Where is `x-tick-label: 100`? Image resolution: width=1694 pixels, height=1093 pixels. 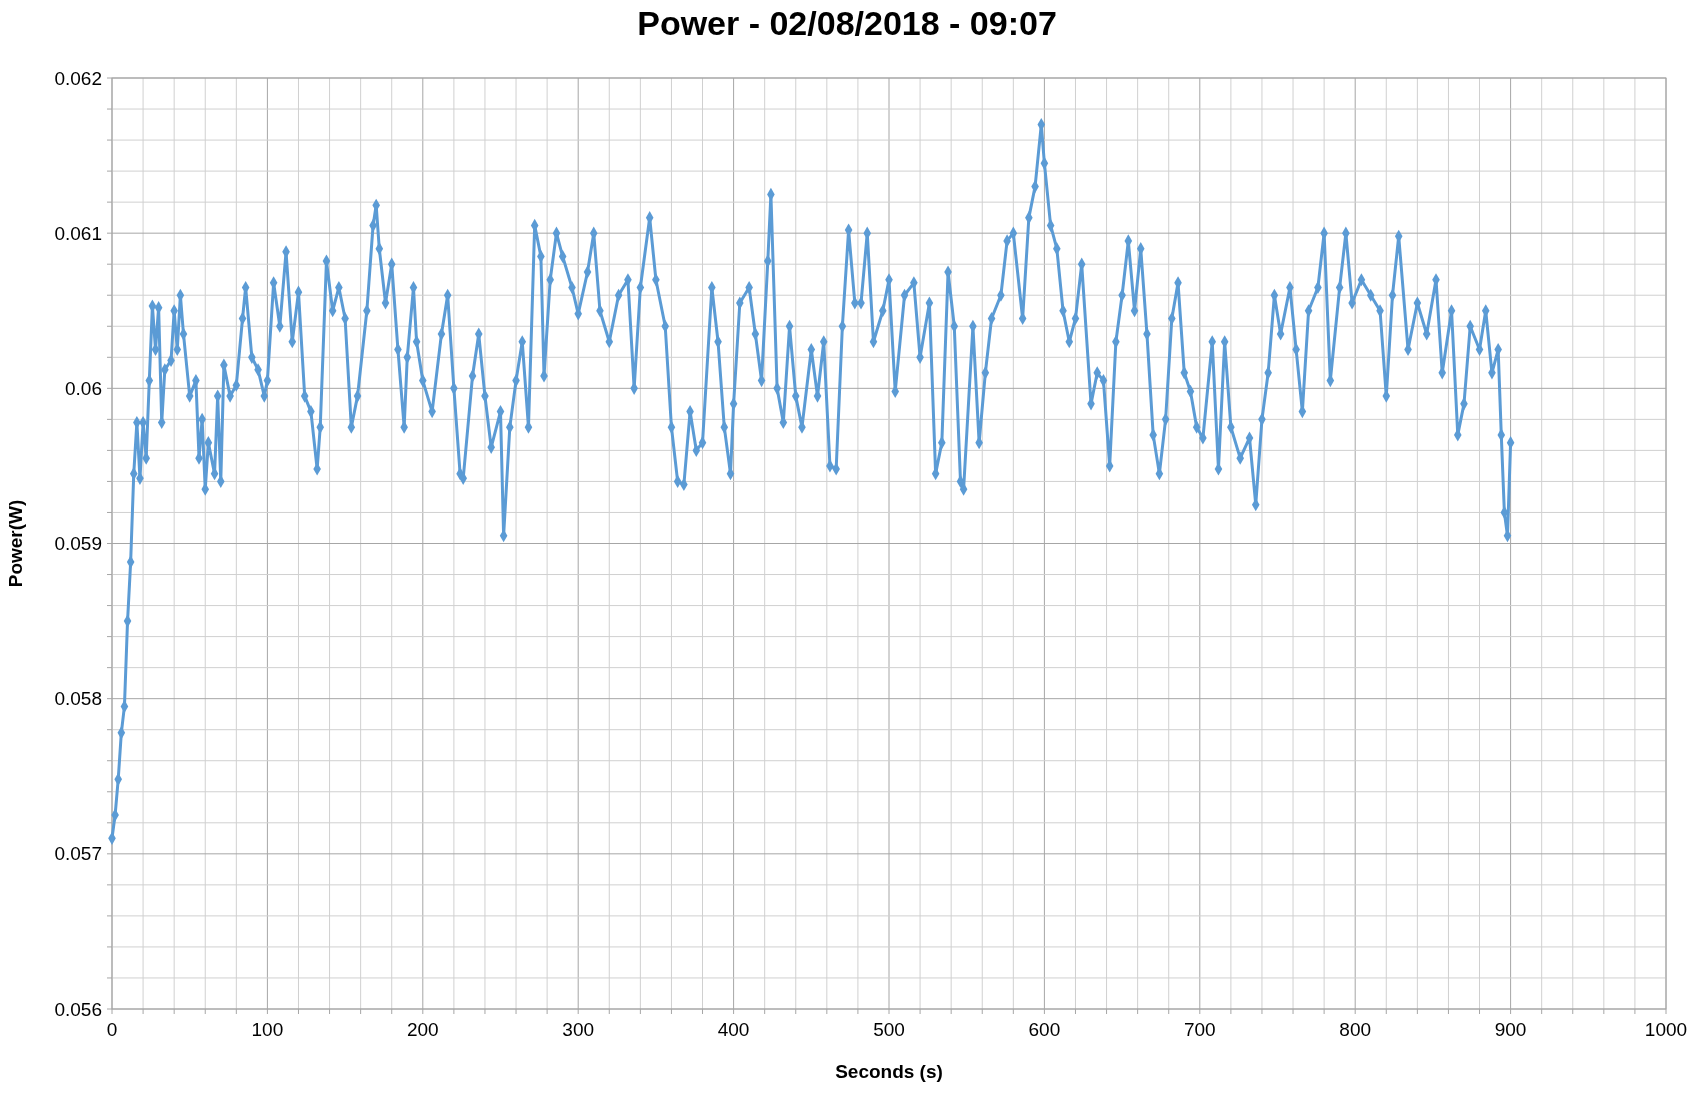 x-tick-label: 100 is located at coordinates (267, 1029).